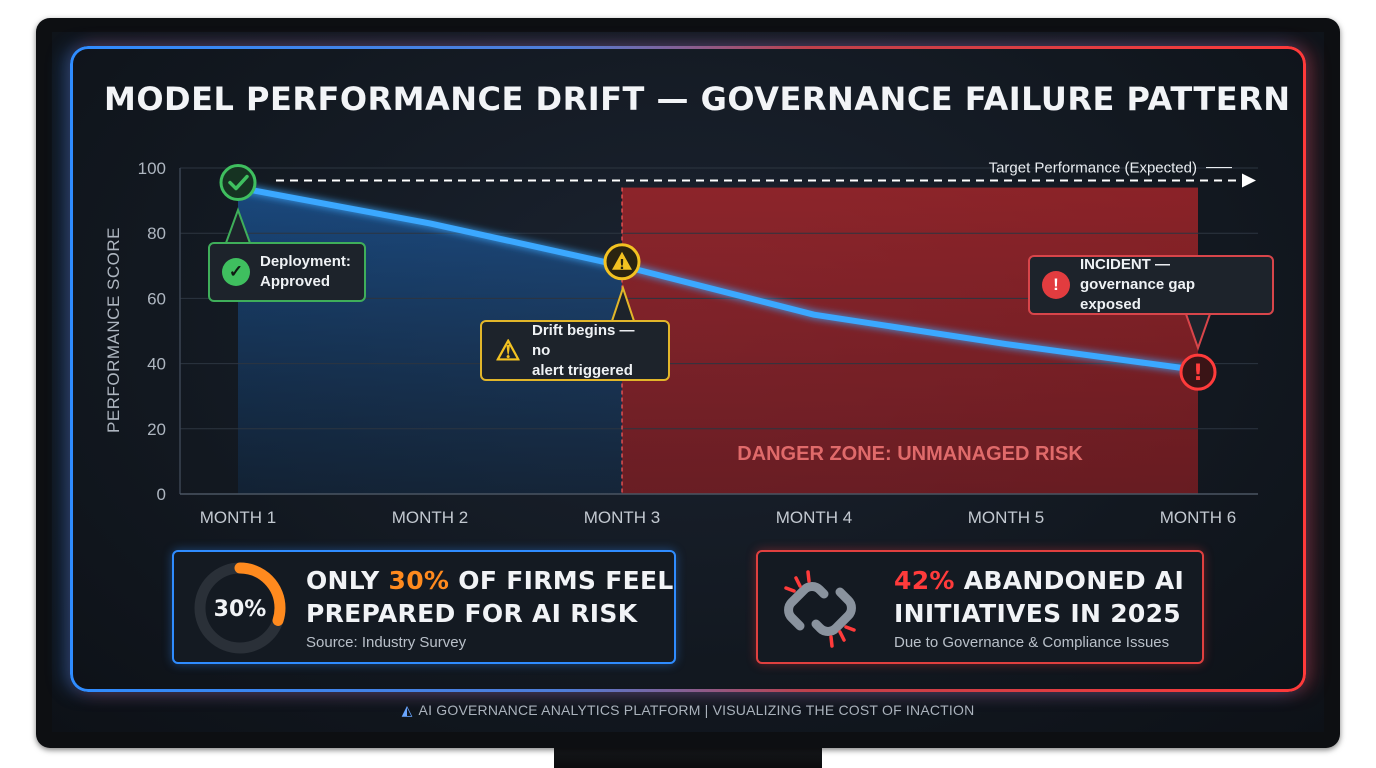  I want to click on ring-label: 30%, so click(240, 609).